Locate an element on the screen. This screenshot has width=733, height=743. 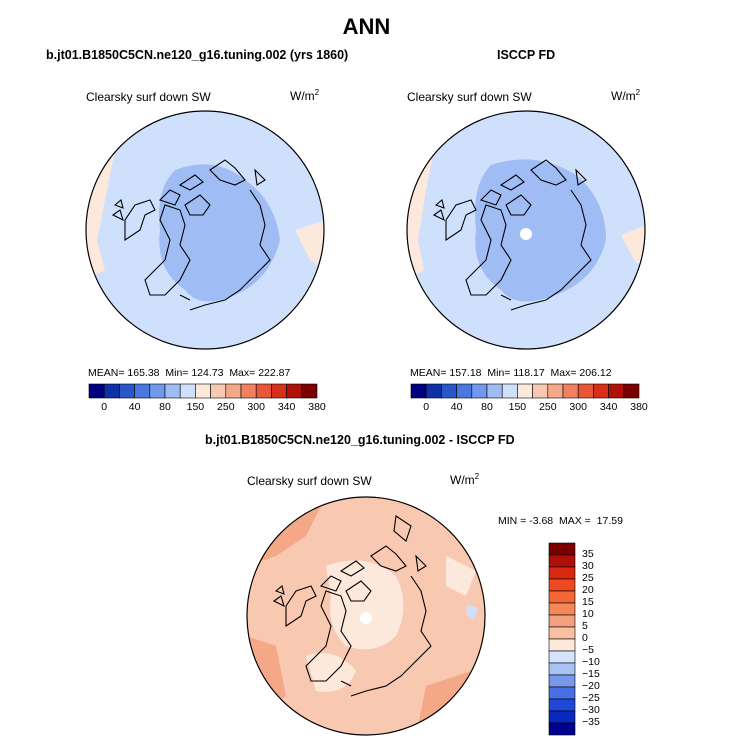
colorbar-tick-label: −30 is located at coordinates (591, 710).